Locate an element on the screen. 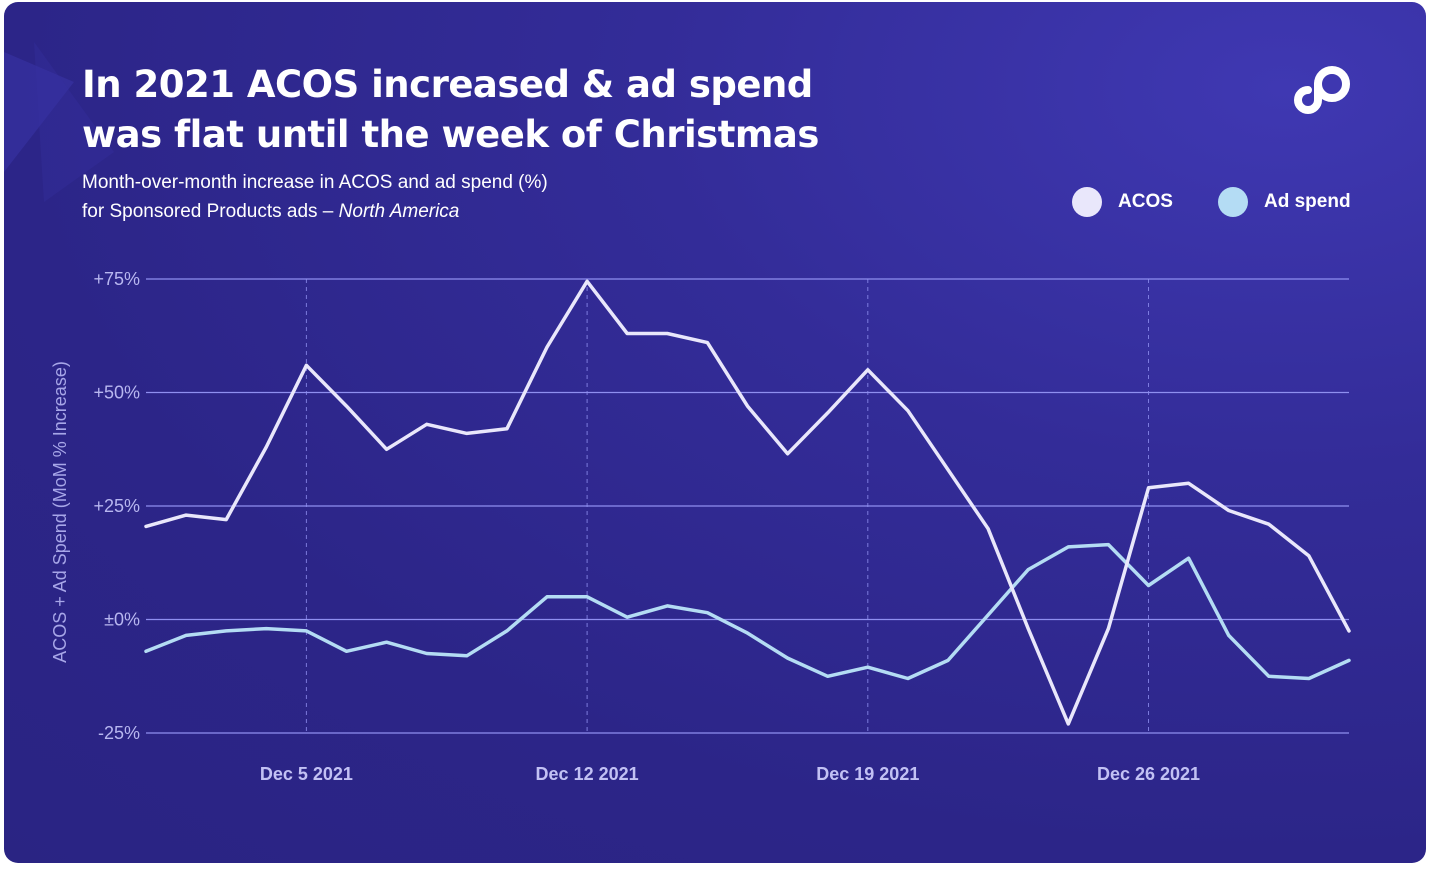 The width and height of the screenshot is (1430, 869). legend-label-acos: ACOS is located at coordinates (1145, 201).